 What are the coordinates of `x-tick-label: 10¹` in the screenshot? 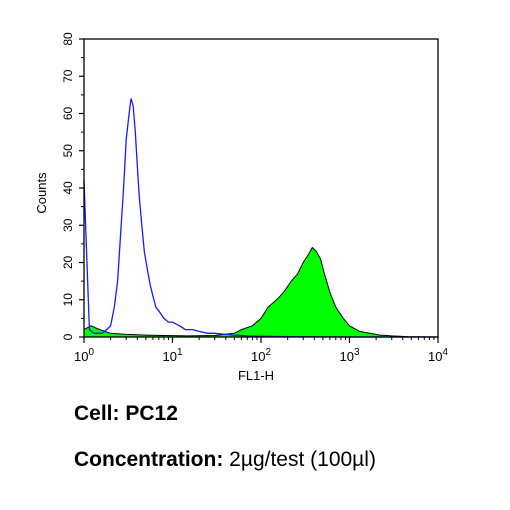 It's located at (172, 355).